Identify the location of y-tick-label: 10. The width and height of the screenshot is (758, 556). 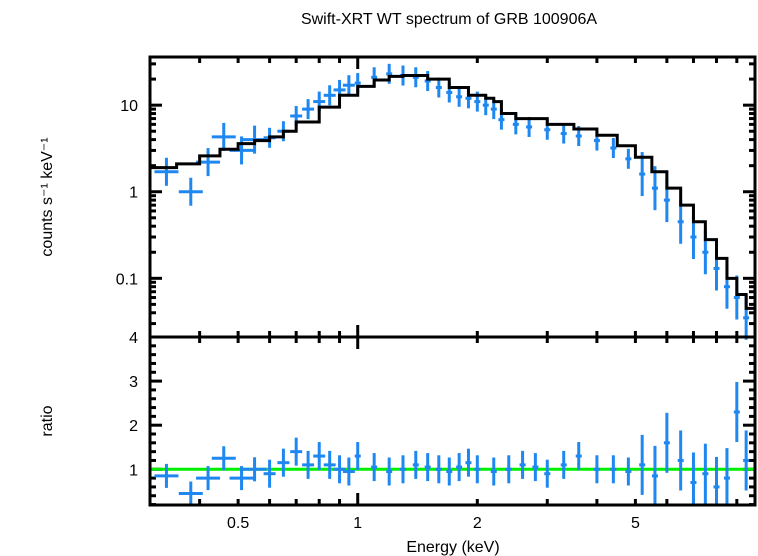
(129, 106).